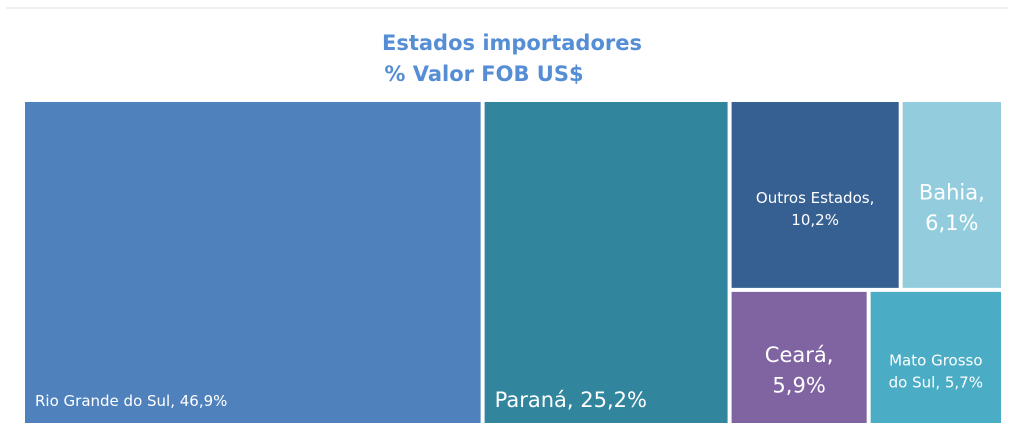 The image size is (1010, 436). What do you see at coordinates (952, 208) in the screenshot?
I see `data-label: Bahia, 6,1%` at bounding box center [952, 208].